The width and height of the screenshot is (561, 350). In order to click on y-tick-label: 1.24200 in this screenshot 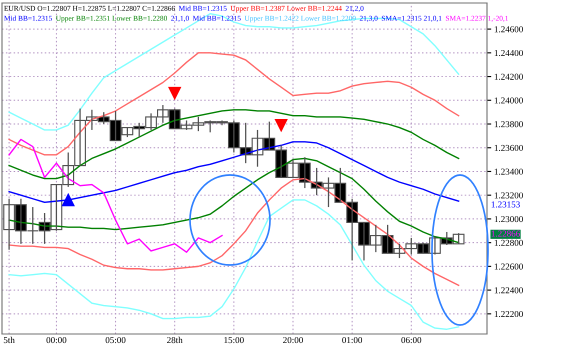, I will do `click(508, 77)`.